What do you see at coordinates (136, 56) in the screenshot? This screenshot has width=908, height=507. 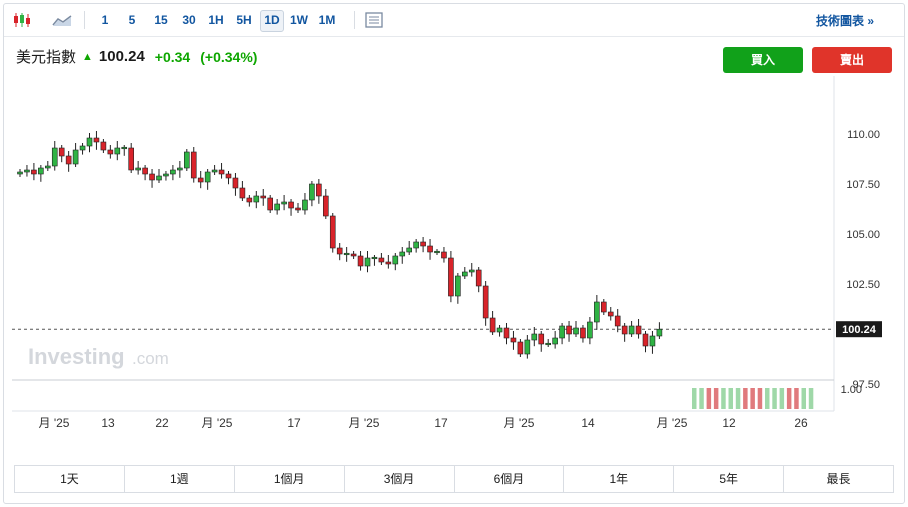 I see `instrument-header: 美元指數 ▲ 100.24 +0.34 (+0.34%)` at bounding box center [136, 56].